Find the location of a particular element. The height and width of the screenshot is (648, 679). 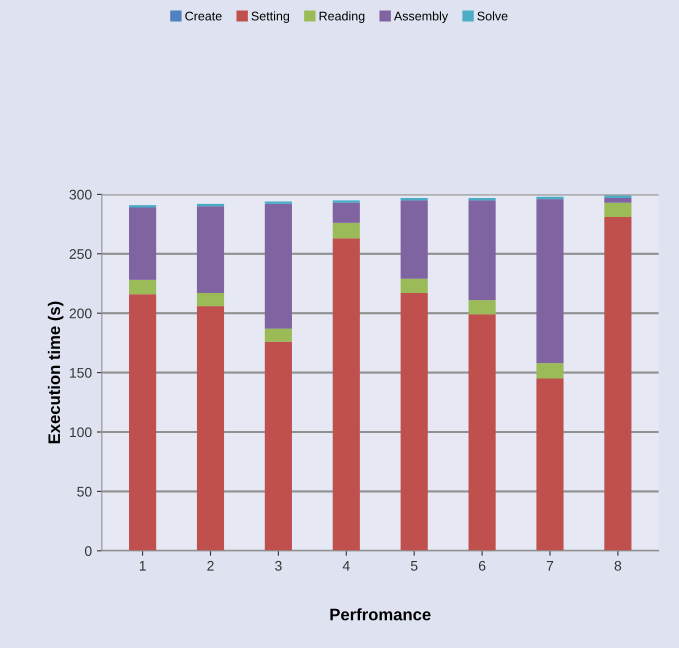

legend-label: Assembly is located at coordinates (421, 17).